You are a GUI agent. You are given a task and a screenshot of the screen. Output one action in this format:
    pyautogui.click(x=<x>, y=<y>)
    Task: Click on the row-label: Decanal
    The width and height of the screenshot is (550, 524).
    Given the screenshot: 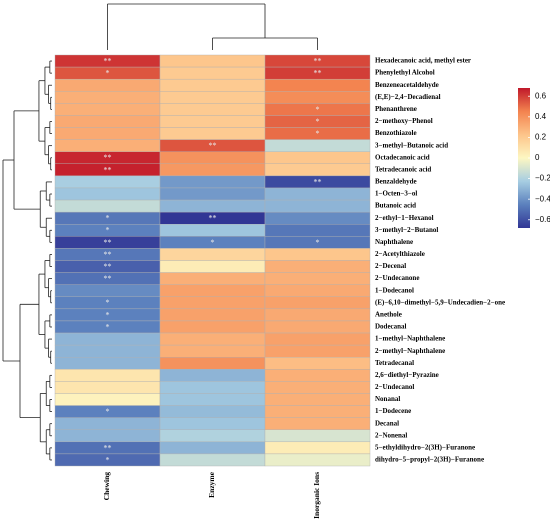 What is the action you would take?
    pyautogui.click(x=387, y=423)
    